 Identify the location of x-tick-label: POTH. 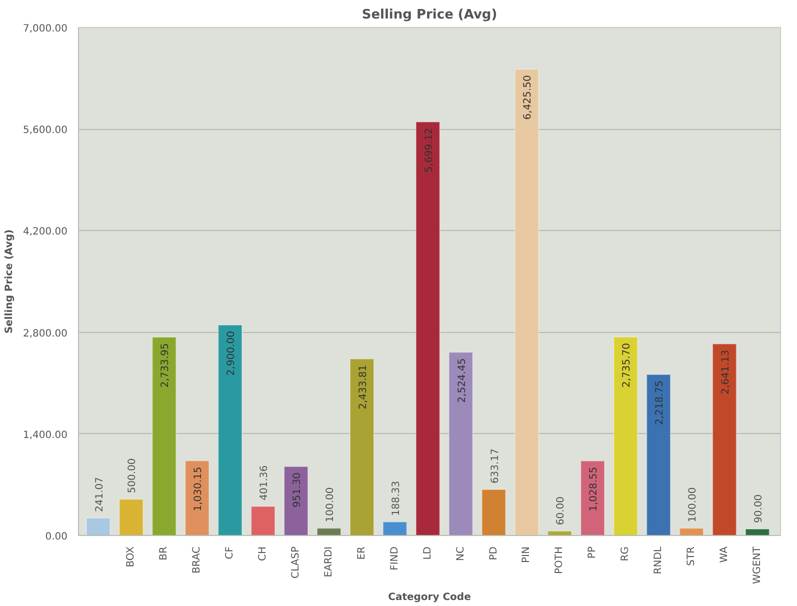
(560, 560).